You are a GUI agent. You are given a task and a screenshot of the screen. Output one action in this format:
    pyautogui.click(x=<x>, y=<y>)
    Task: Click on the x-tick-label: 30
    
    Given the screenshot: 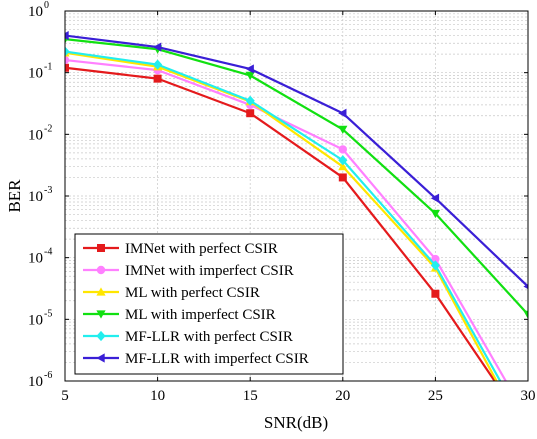 What is the action you would take?
    pyautogui.click(x=528, y=396)
    